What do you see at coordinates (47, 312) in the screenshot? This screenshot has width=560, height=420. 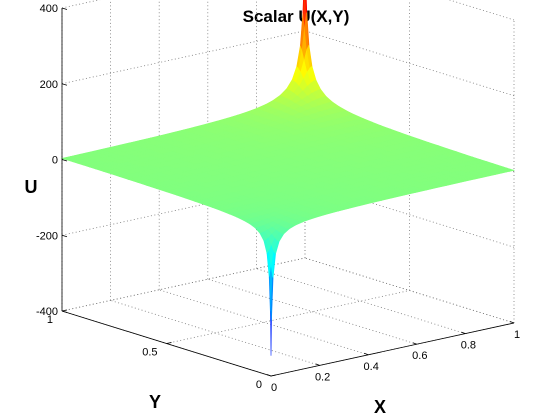 I see `z-tick-label: -400` at bounding box center [47, 312].